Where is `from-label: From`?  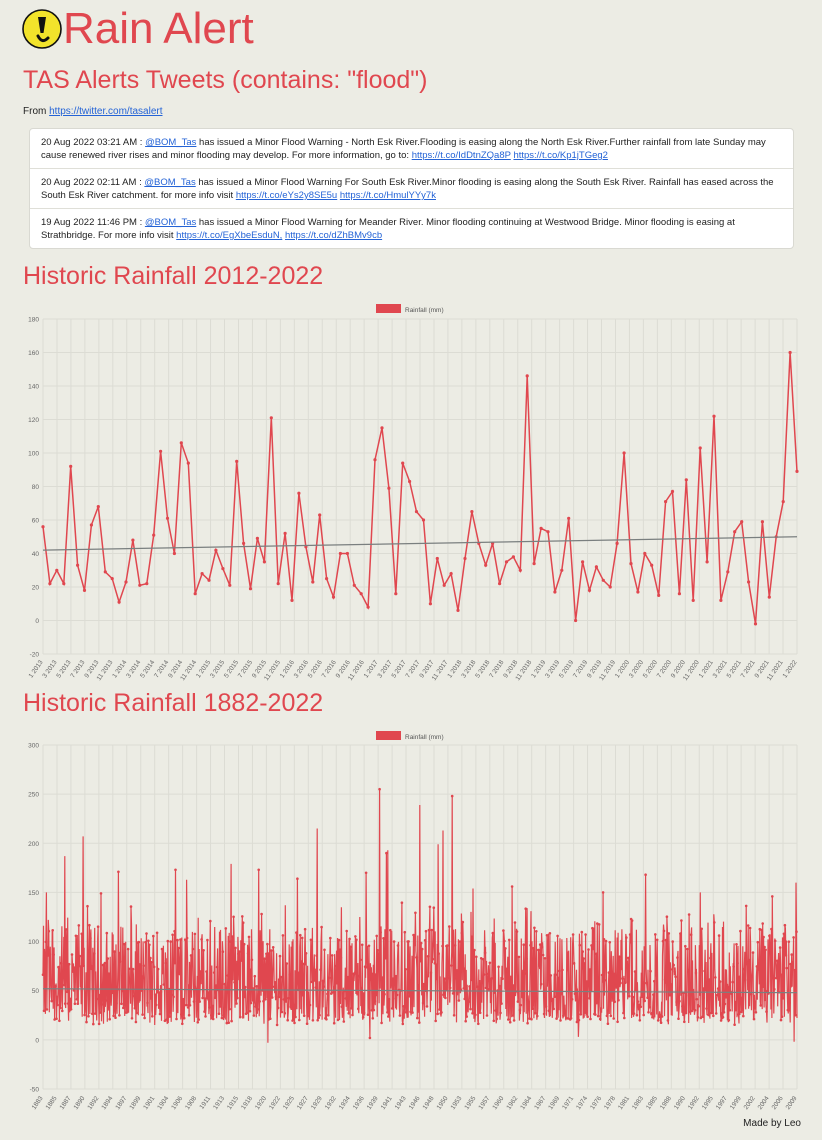
from-label: From is located at coordinates (35, 111).